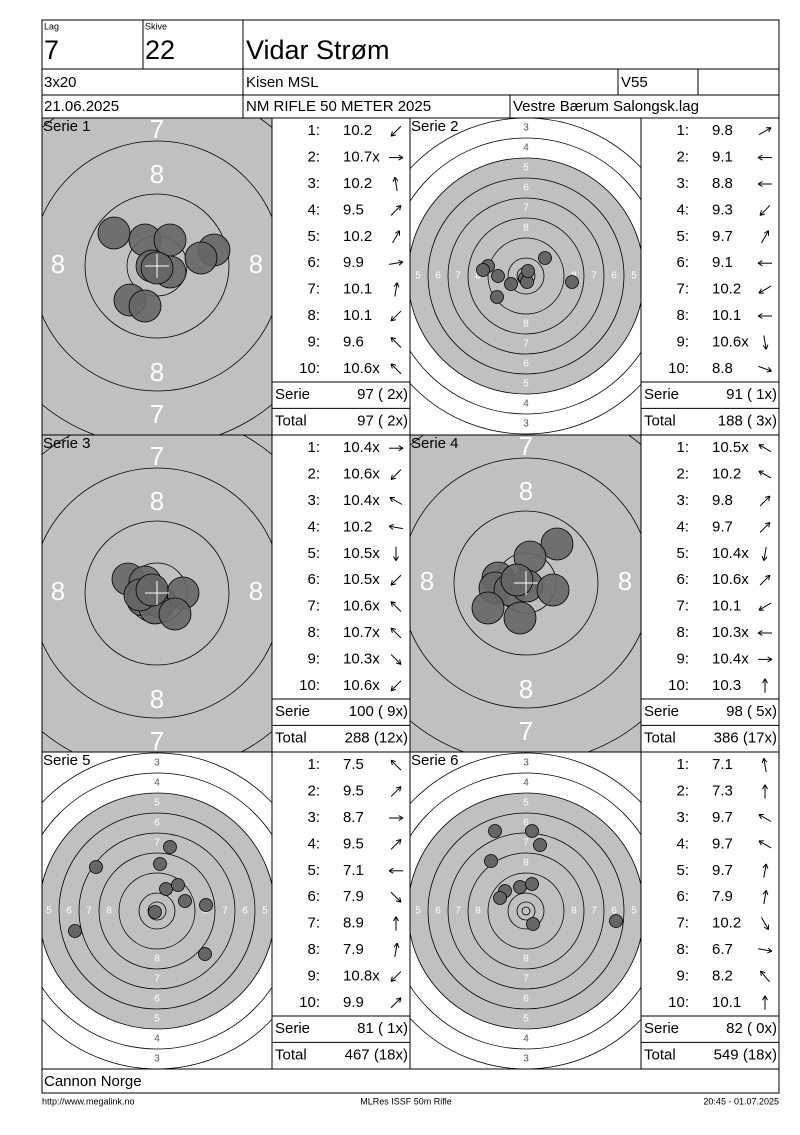 This screenshot has height=1135, width=800. Describe the element at coordinates (722, 183) in the screenshot. I see `shot-score: 8.8` at that location.